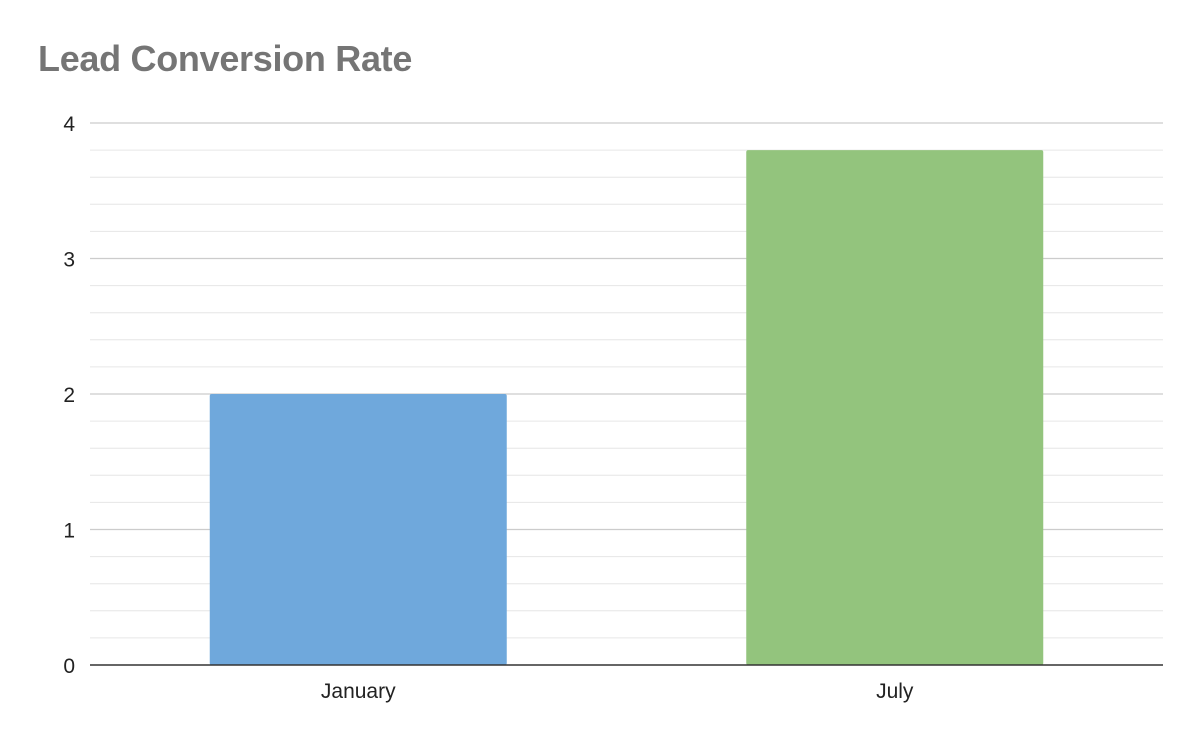  Describe the element at coordinates (69, 666) in the screenshot. I see `y-tick-label: 0` at that location.